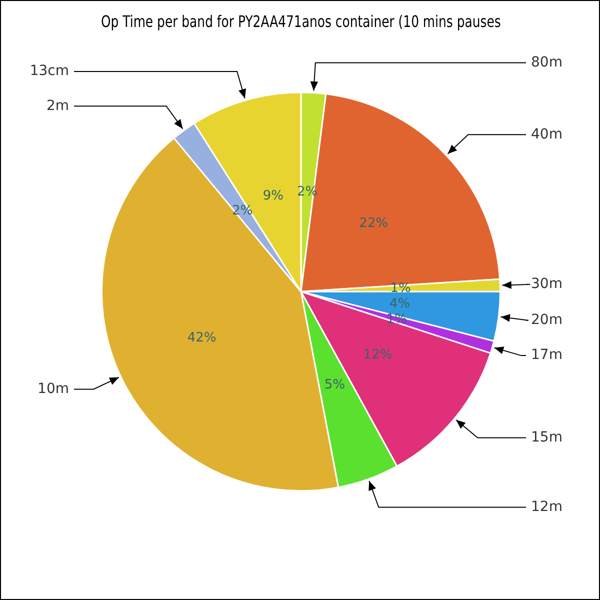 This screenshot has height=600, width=600. Describe the element at coordinates (546, 62) in the screenshot. I see `slice-label: 80m` at that location.